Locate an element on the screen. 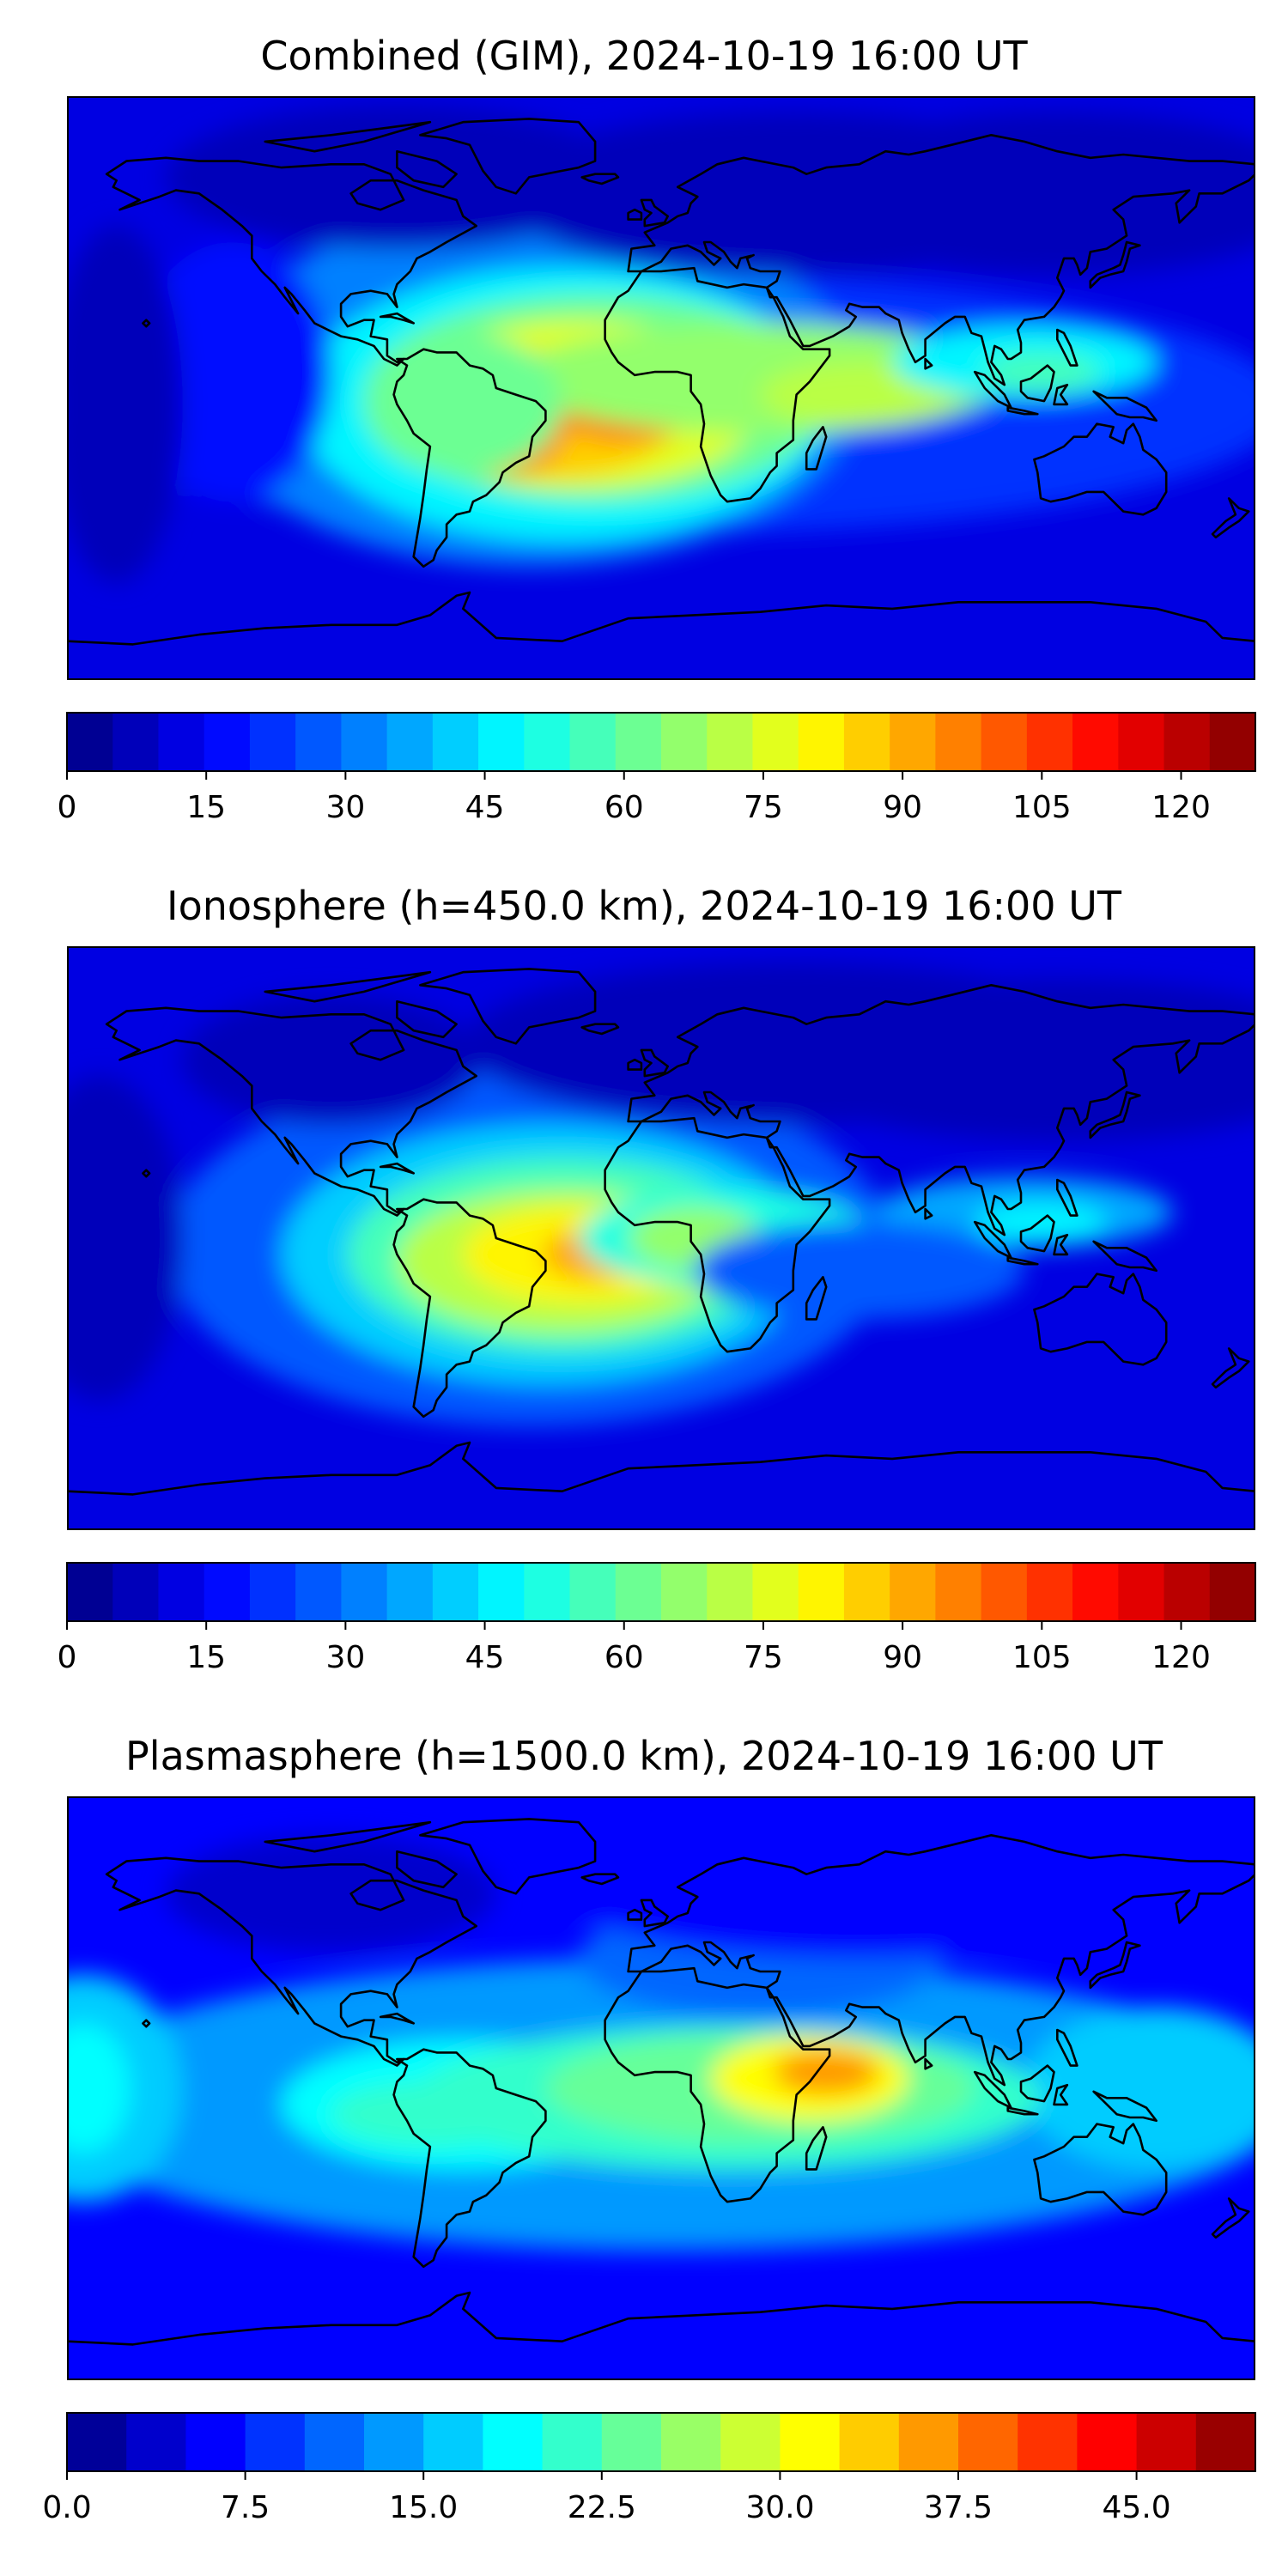  colorbar-tick-label: 7.5 is located at coordinates (246, 2507).